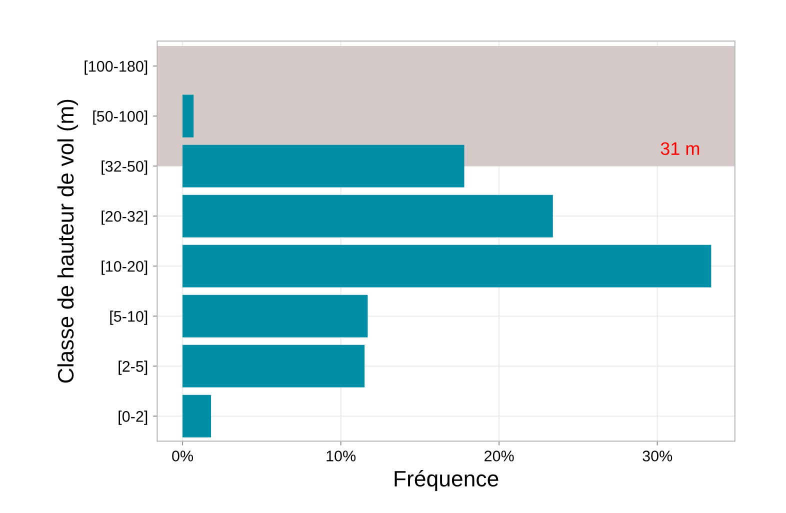 The width and height of the screenshot is (786, 513). Describe the element at coordinates (133, 417) in the screenshot. I see `y-tick-label: [0-2]` at that location.